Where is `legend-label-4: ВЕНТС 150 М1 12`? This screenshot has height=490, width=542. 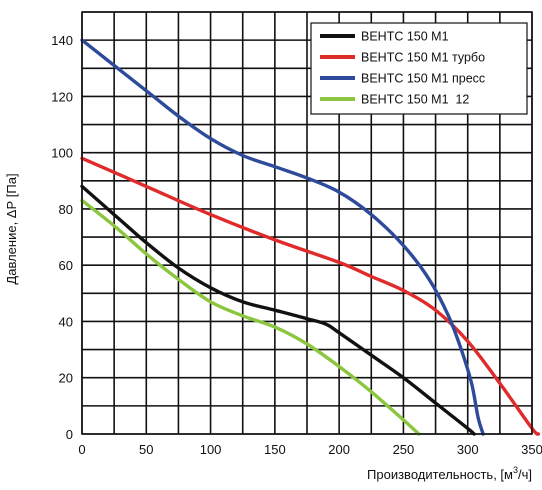
legend-label-4: ВЕНТС 150 М1 12 is located at coordinates (415, 100).